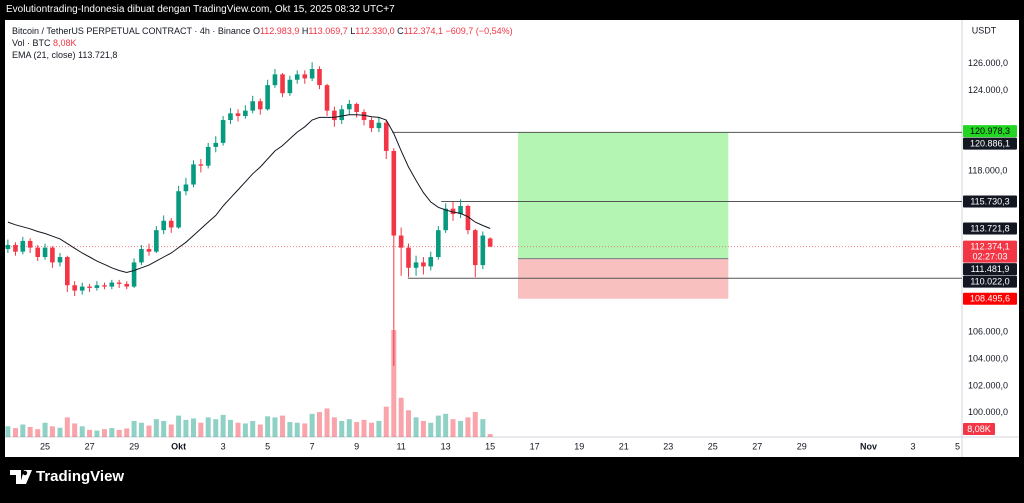 This screenshot has height=503, width=1024. I want to click on legend-volume-row: Vol · BTC 8,08K, so click(262, 43).